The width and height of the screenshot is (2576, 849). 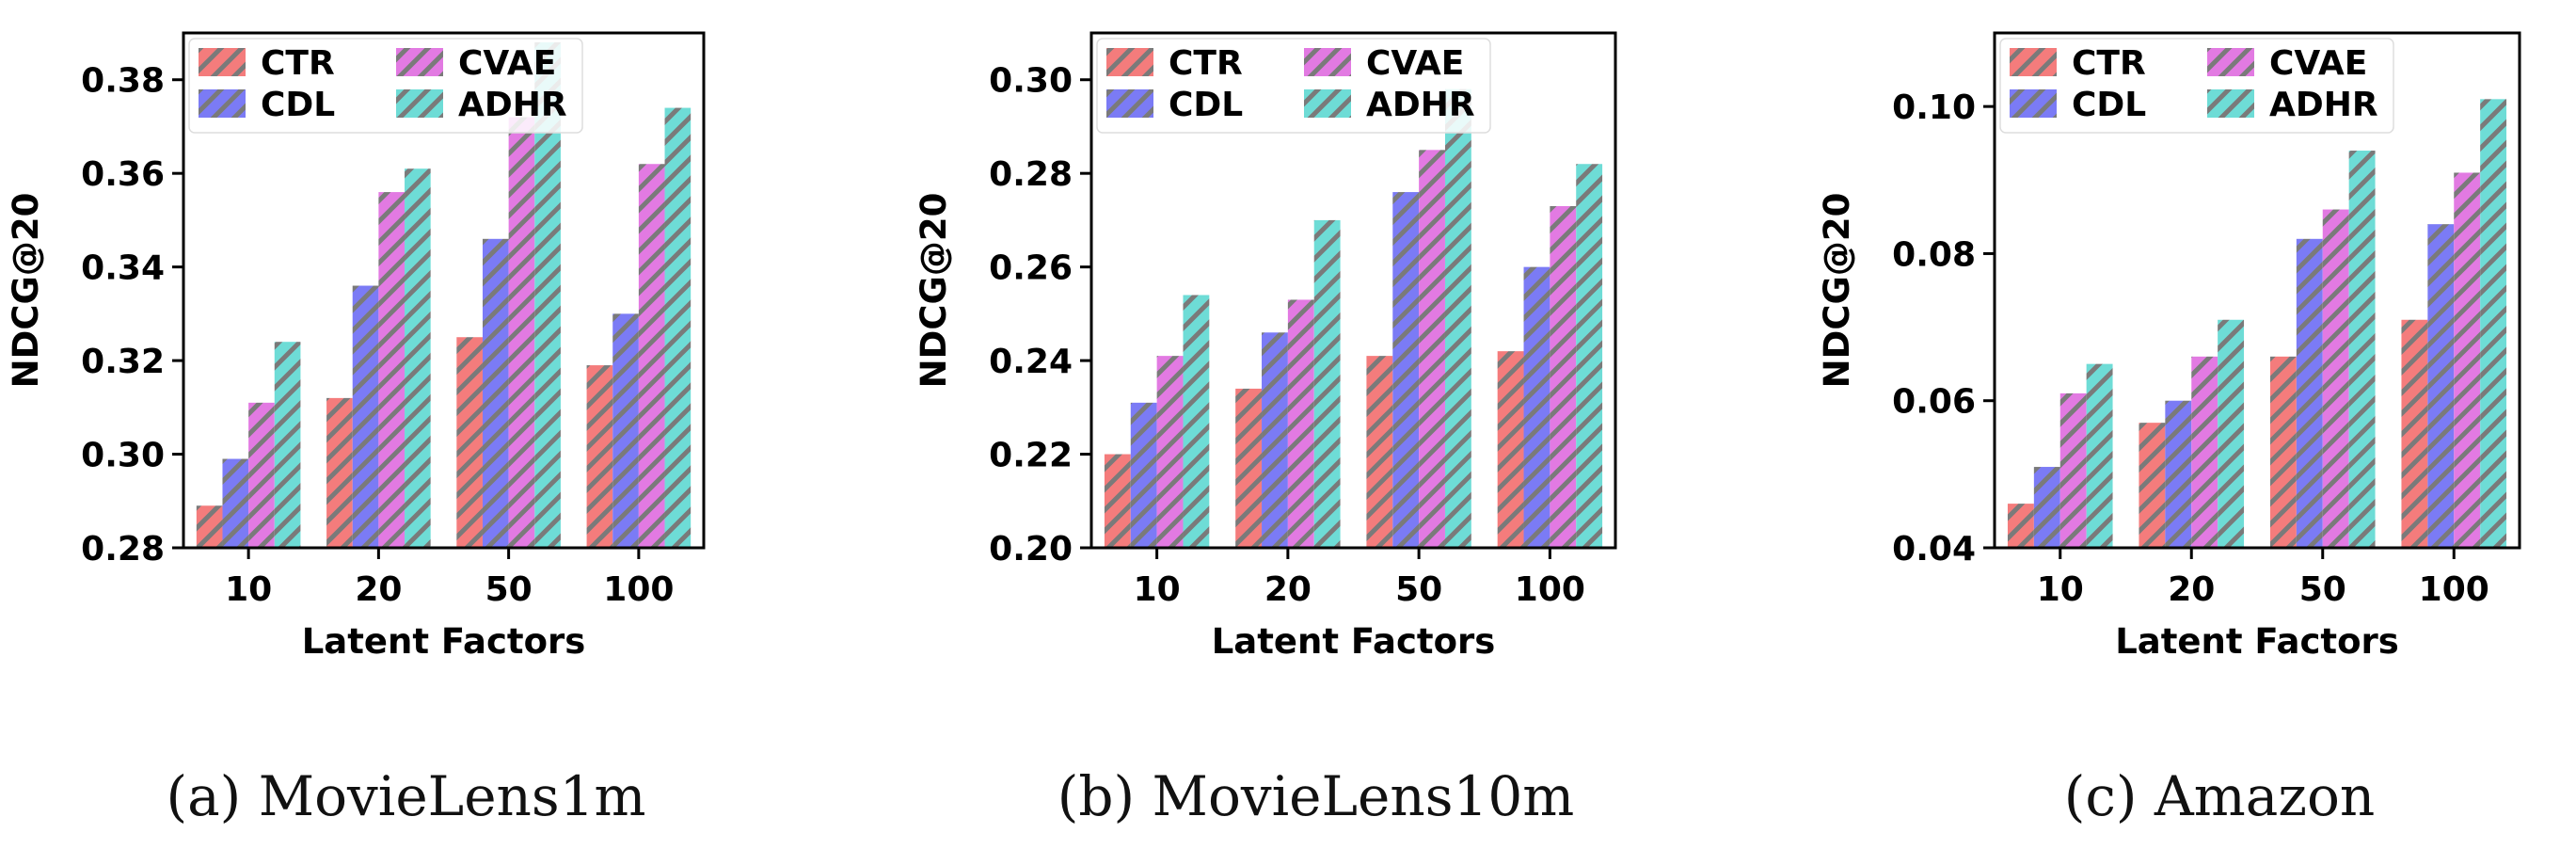 I want to click on bar-adhr-50: ADHR 50: 0.298, so click(x=1457, y=318).